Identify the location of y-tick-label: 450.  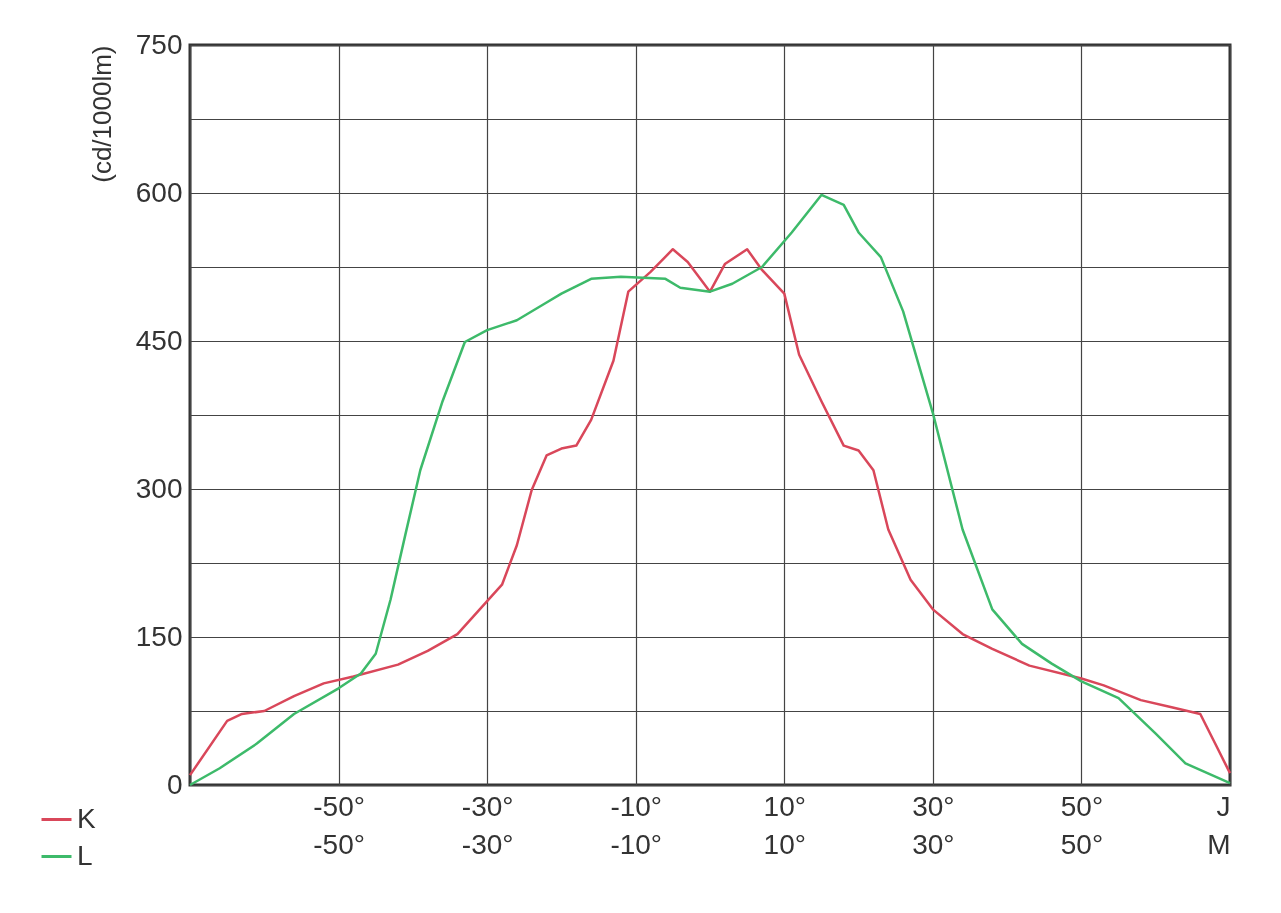
(159, 340).